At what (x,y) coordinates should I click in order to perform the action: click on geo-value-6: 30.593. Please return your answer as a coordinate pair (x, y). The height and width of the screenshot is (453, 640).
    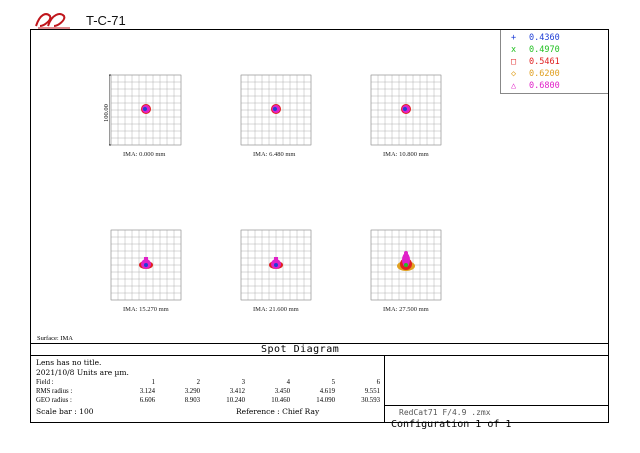
    Looking at the image, I should click on (370, 400).